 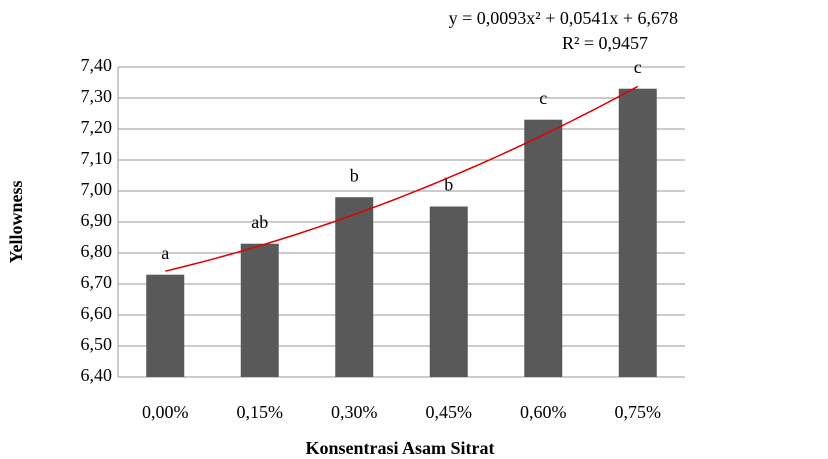 What do you see at coordinates (400, 448) in the screenshot?
I see `x-axis-title: Konsentrasi Asam Sitrat` at bounding box center [400, 448].